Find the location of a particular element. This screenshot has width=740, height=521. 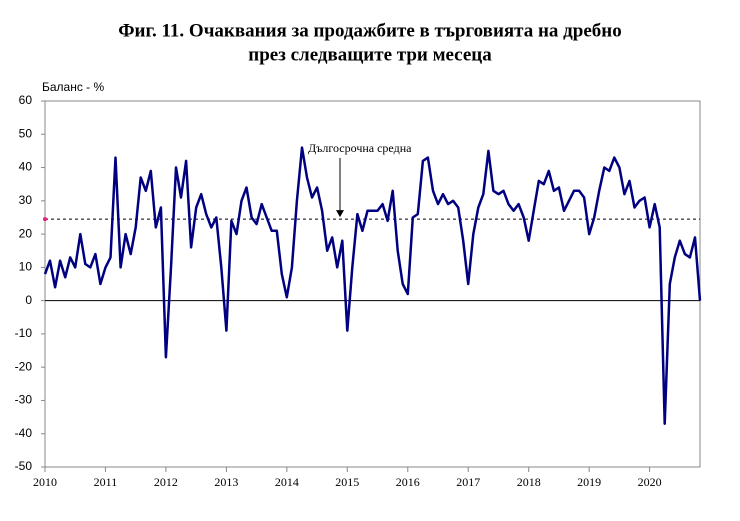

y-axis-label: Баланс - % is located at coordinates (73, 87).